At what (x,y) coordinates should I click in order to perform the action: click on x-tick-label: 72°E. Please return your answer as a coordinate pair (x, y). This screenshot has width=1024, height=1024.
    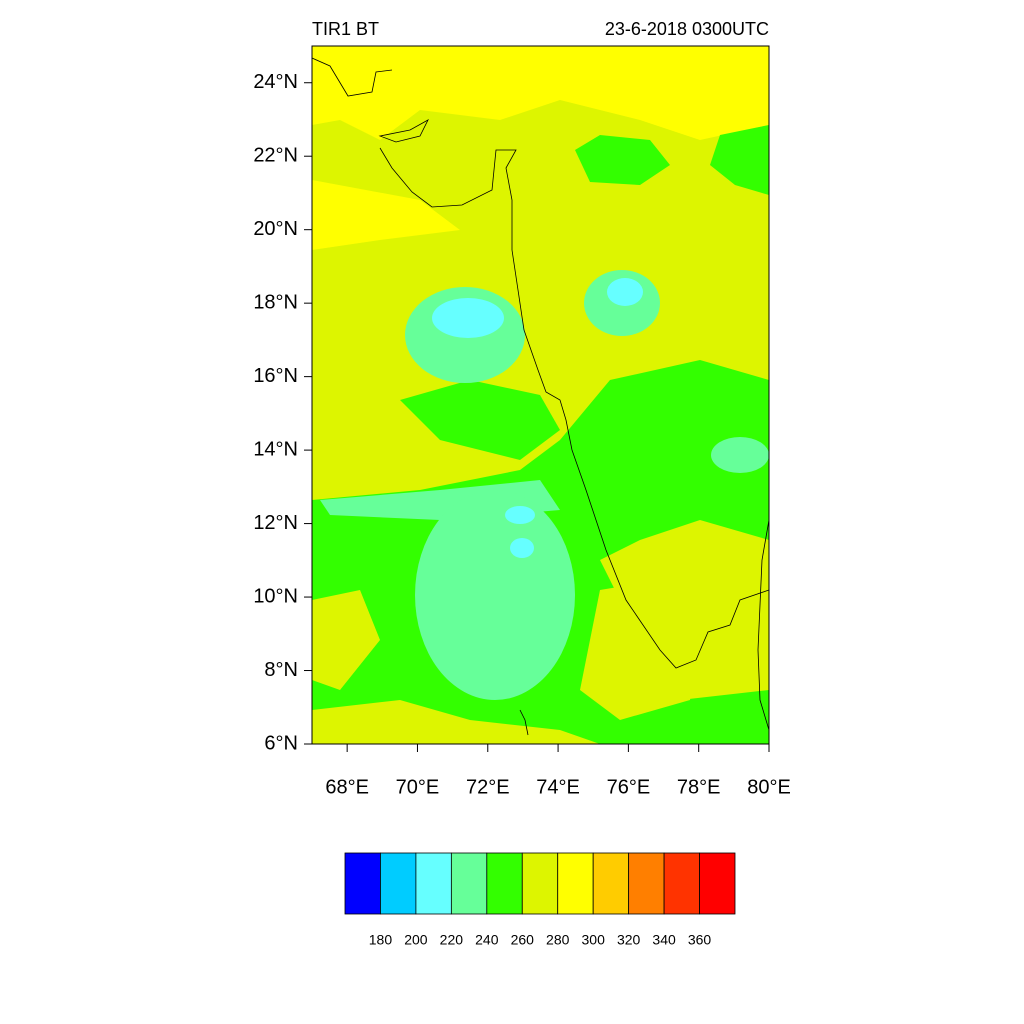
    Looking at the image, I should click on (488, 787).